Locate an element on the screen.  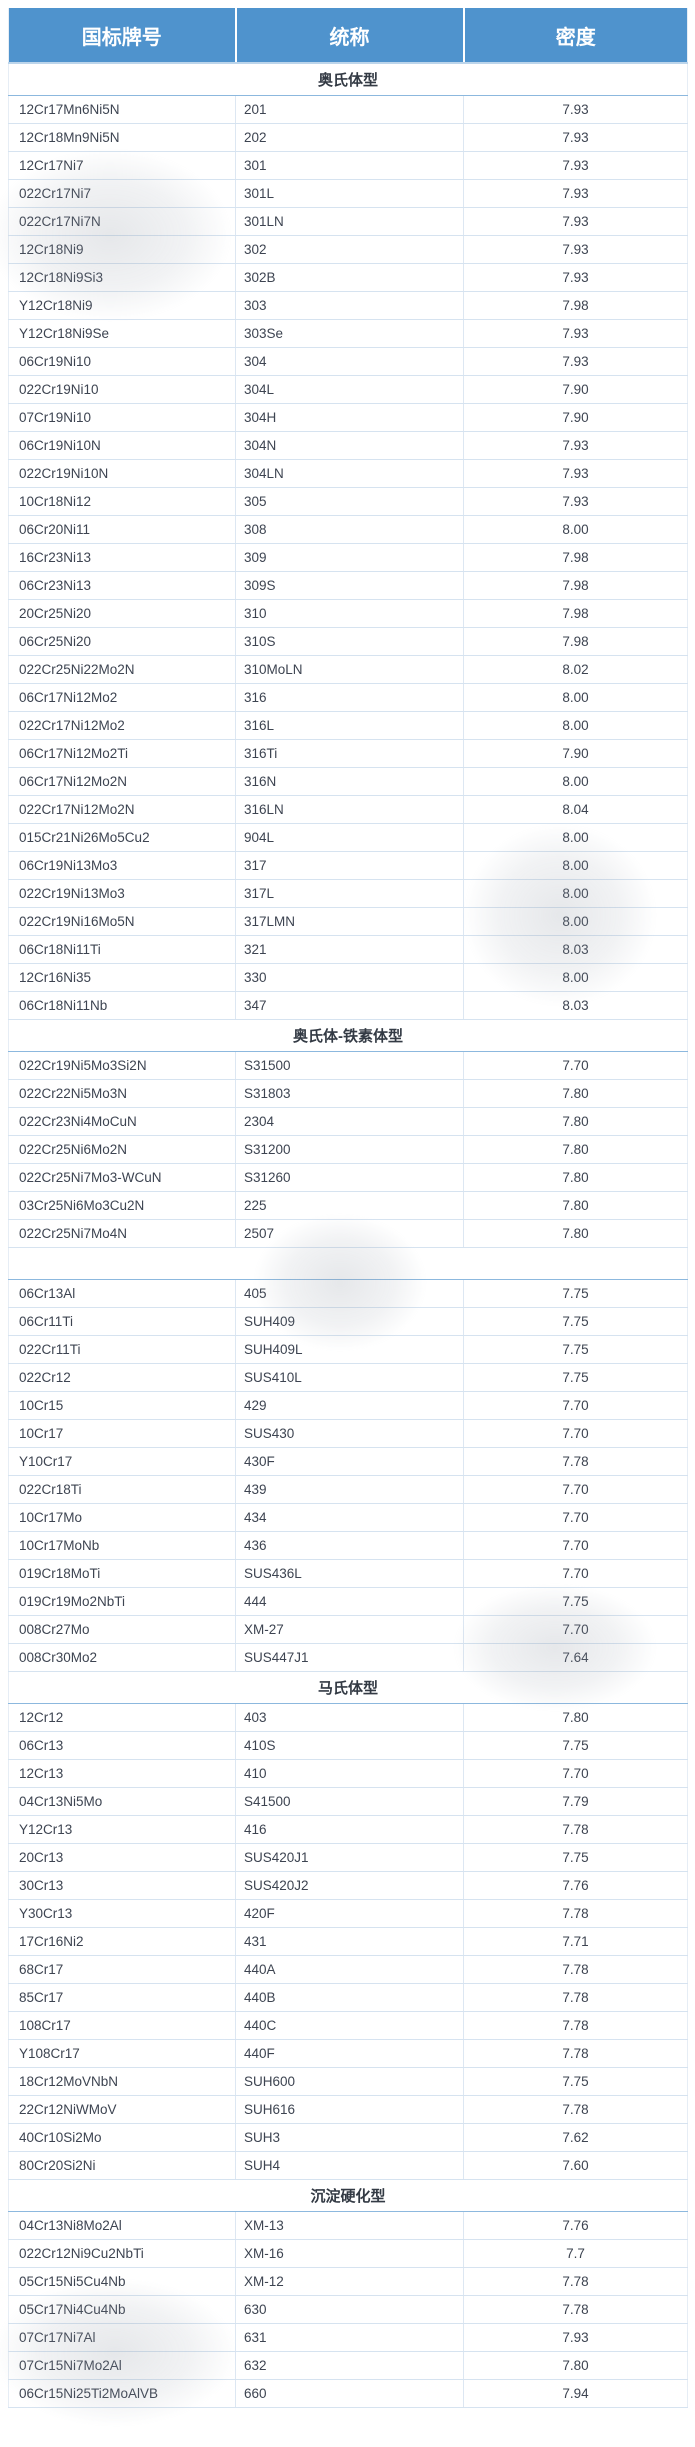
density-cell: 7.71 is located at coordinates (575, 1941).